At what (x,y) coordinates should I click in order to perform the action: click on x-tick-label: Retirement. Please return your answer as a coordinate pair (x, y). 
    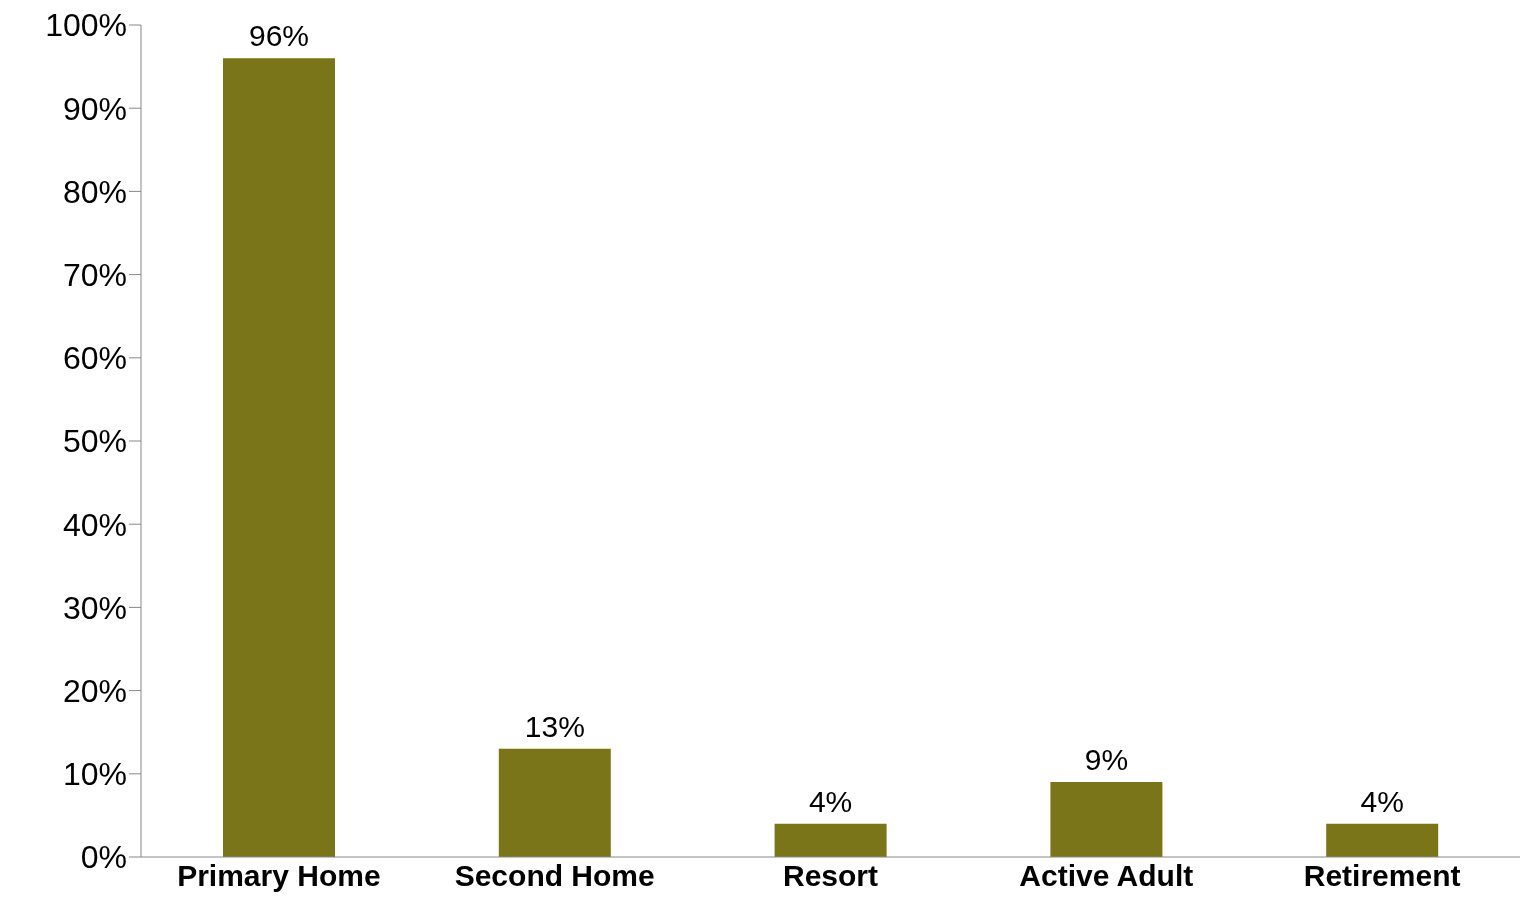
    Looking at the image, I should click on (1382, 876).